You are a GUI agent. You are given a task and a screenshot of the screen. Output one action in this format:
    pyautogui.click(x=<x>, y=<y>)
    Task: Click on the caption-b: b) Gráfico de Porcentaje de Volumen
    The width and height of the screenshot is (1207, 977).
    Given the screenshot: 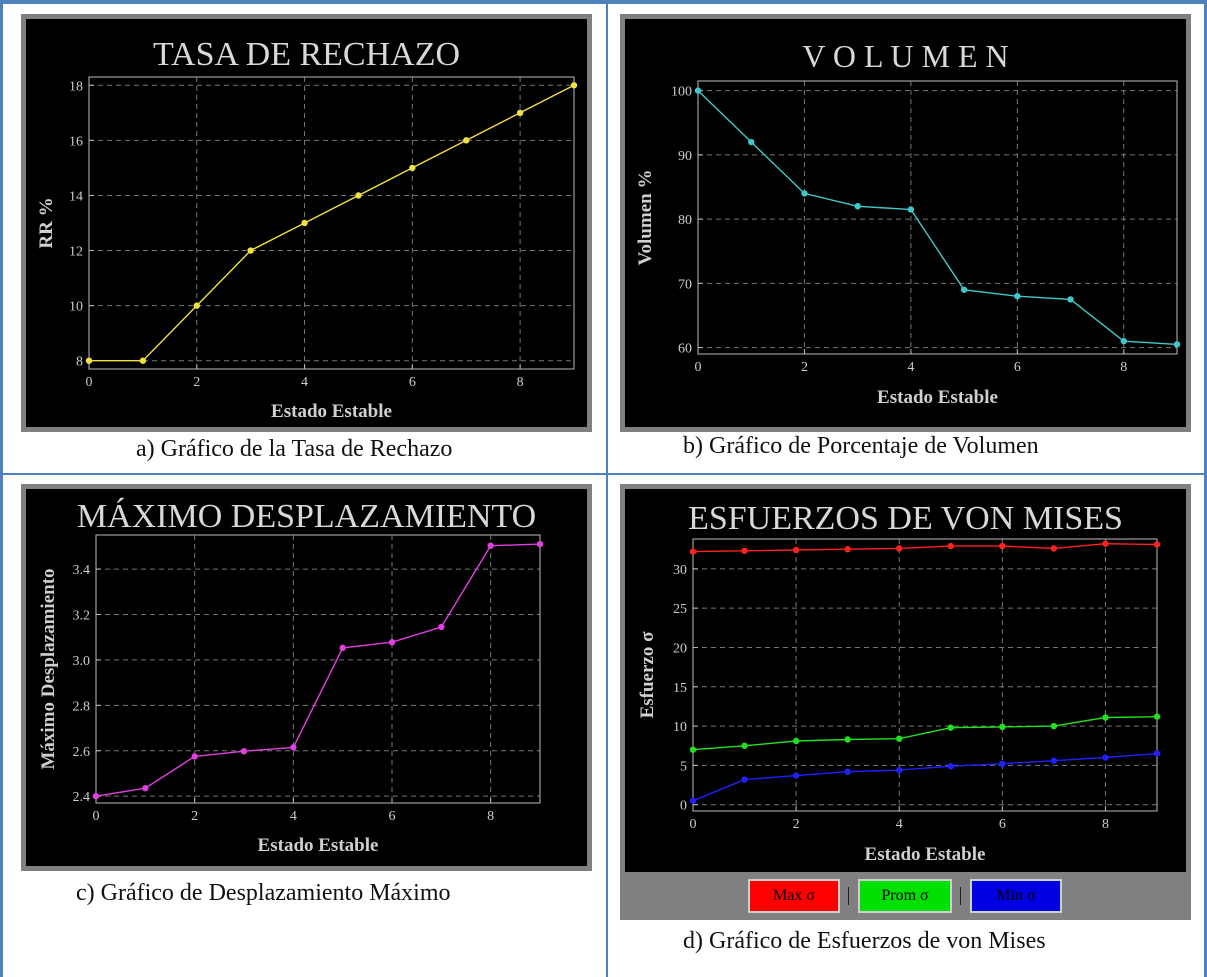 What is the action you would take?
    pyautogui.click(x=861, y=446)
    